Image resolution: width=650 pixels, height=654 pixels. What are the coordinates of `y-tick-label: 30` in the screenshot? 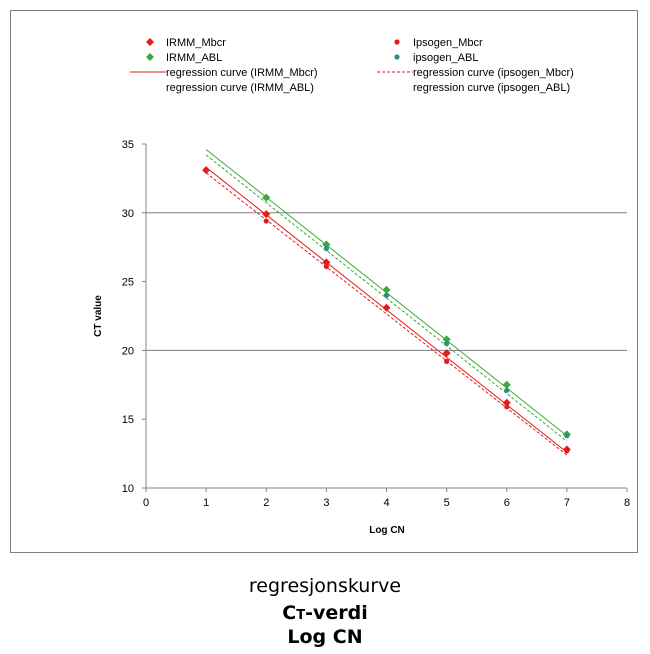 It's located at (128, 214).